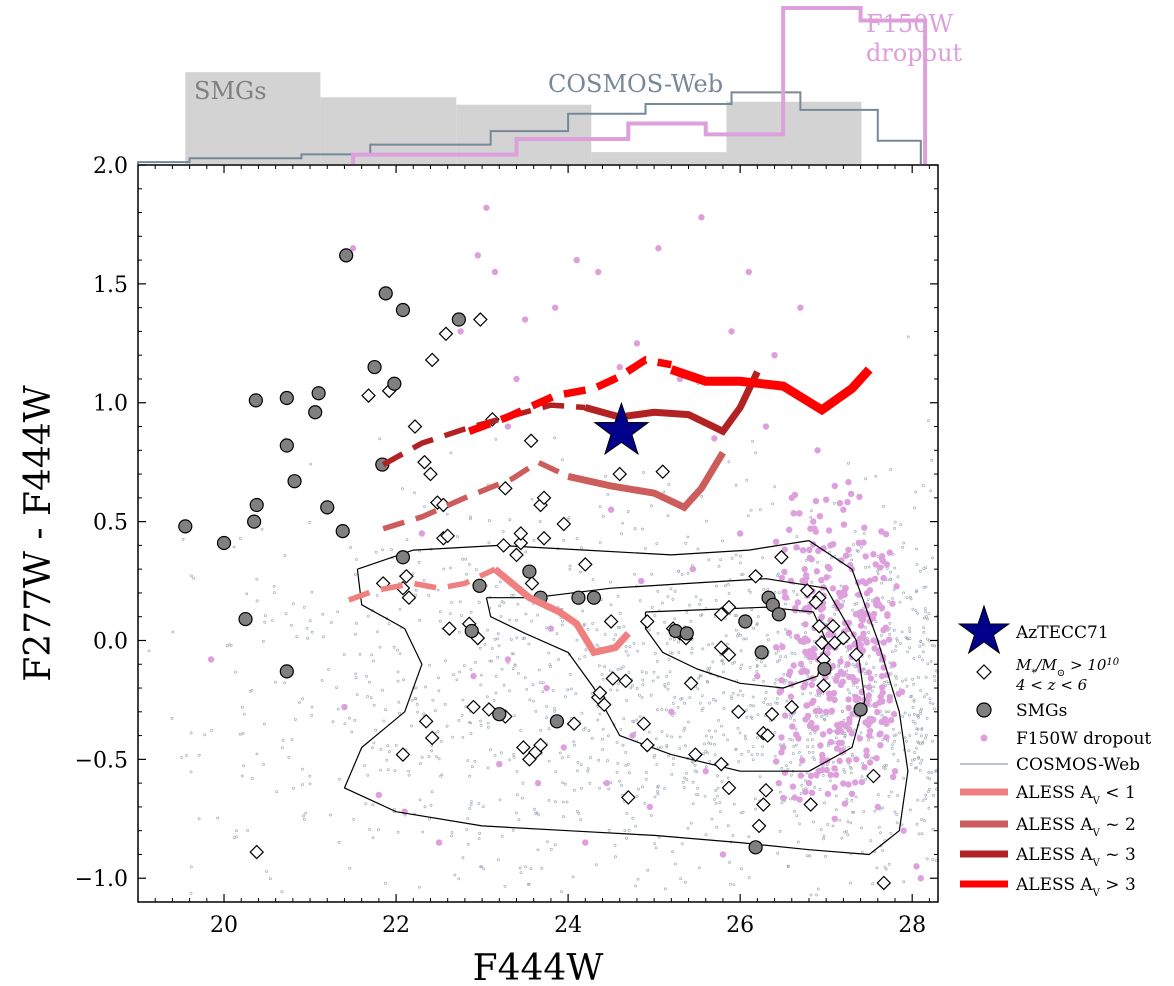 The height and width of the screenshot is (986, 1174). What do you see at coordinates (984, 672) in the screenshot?
I see `legend-diamond-marker` at bounding box center [984, 672].